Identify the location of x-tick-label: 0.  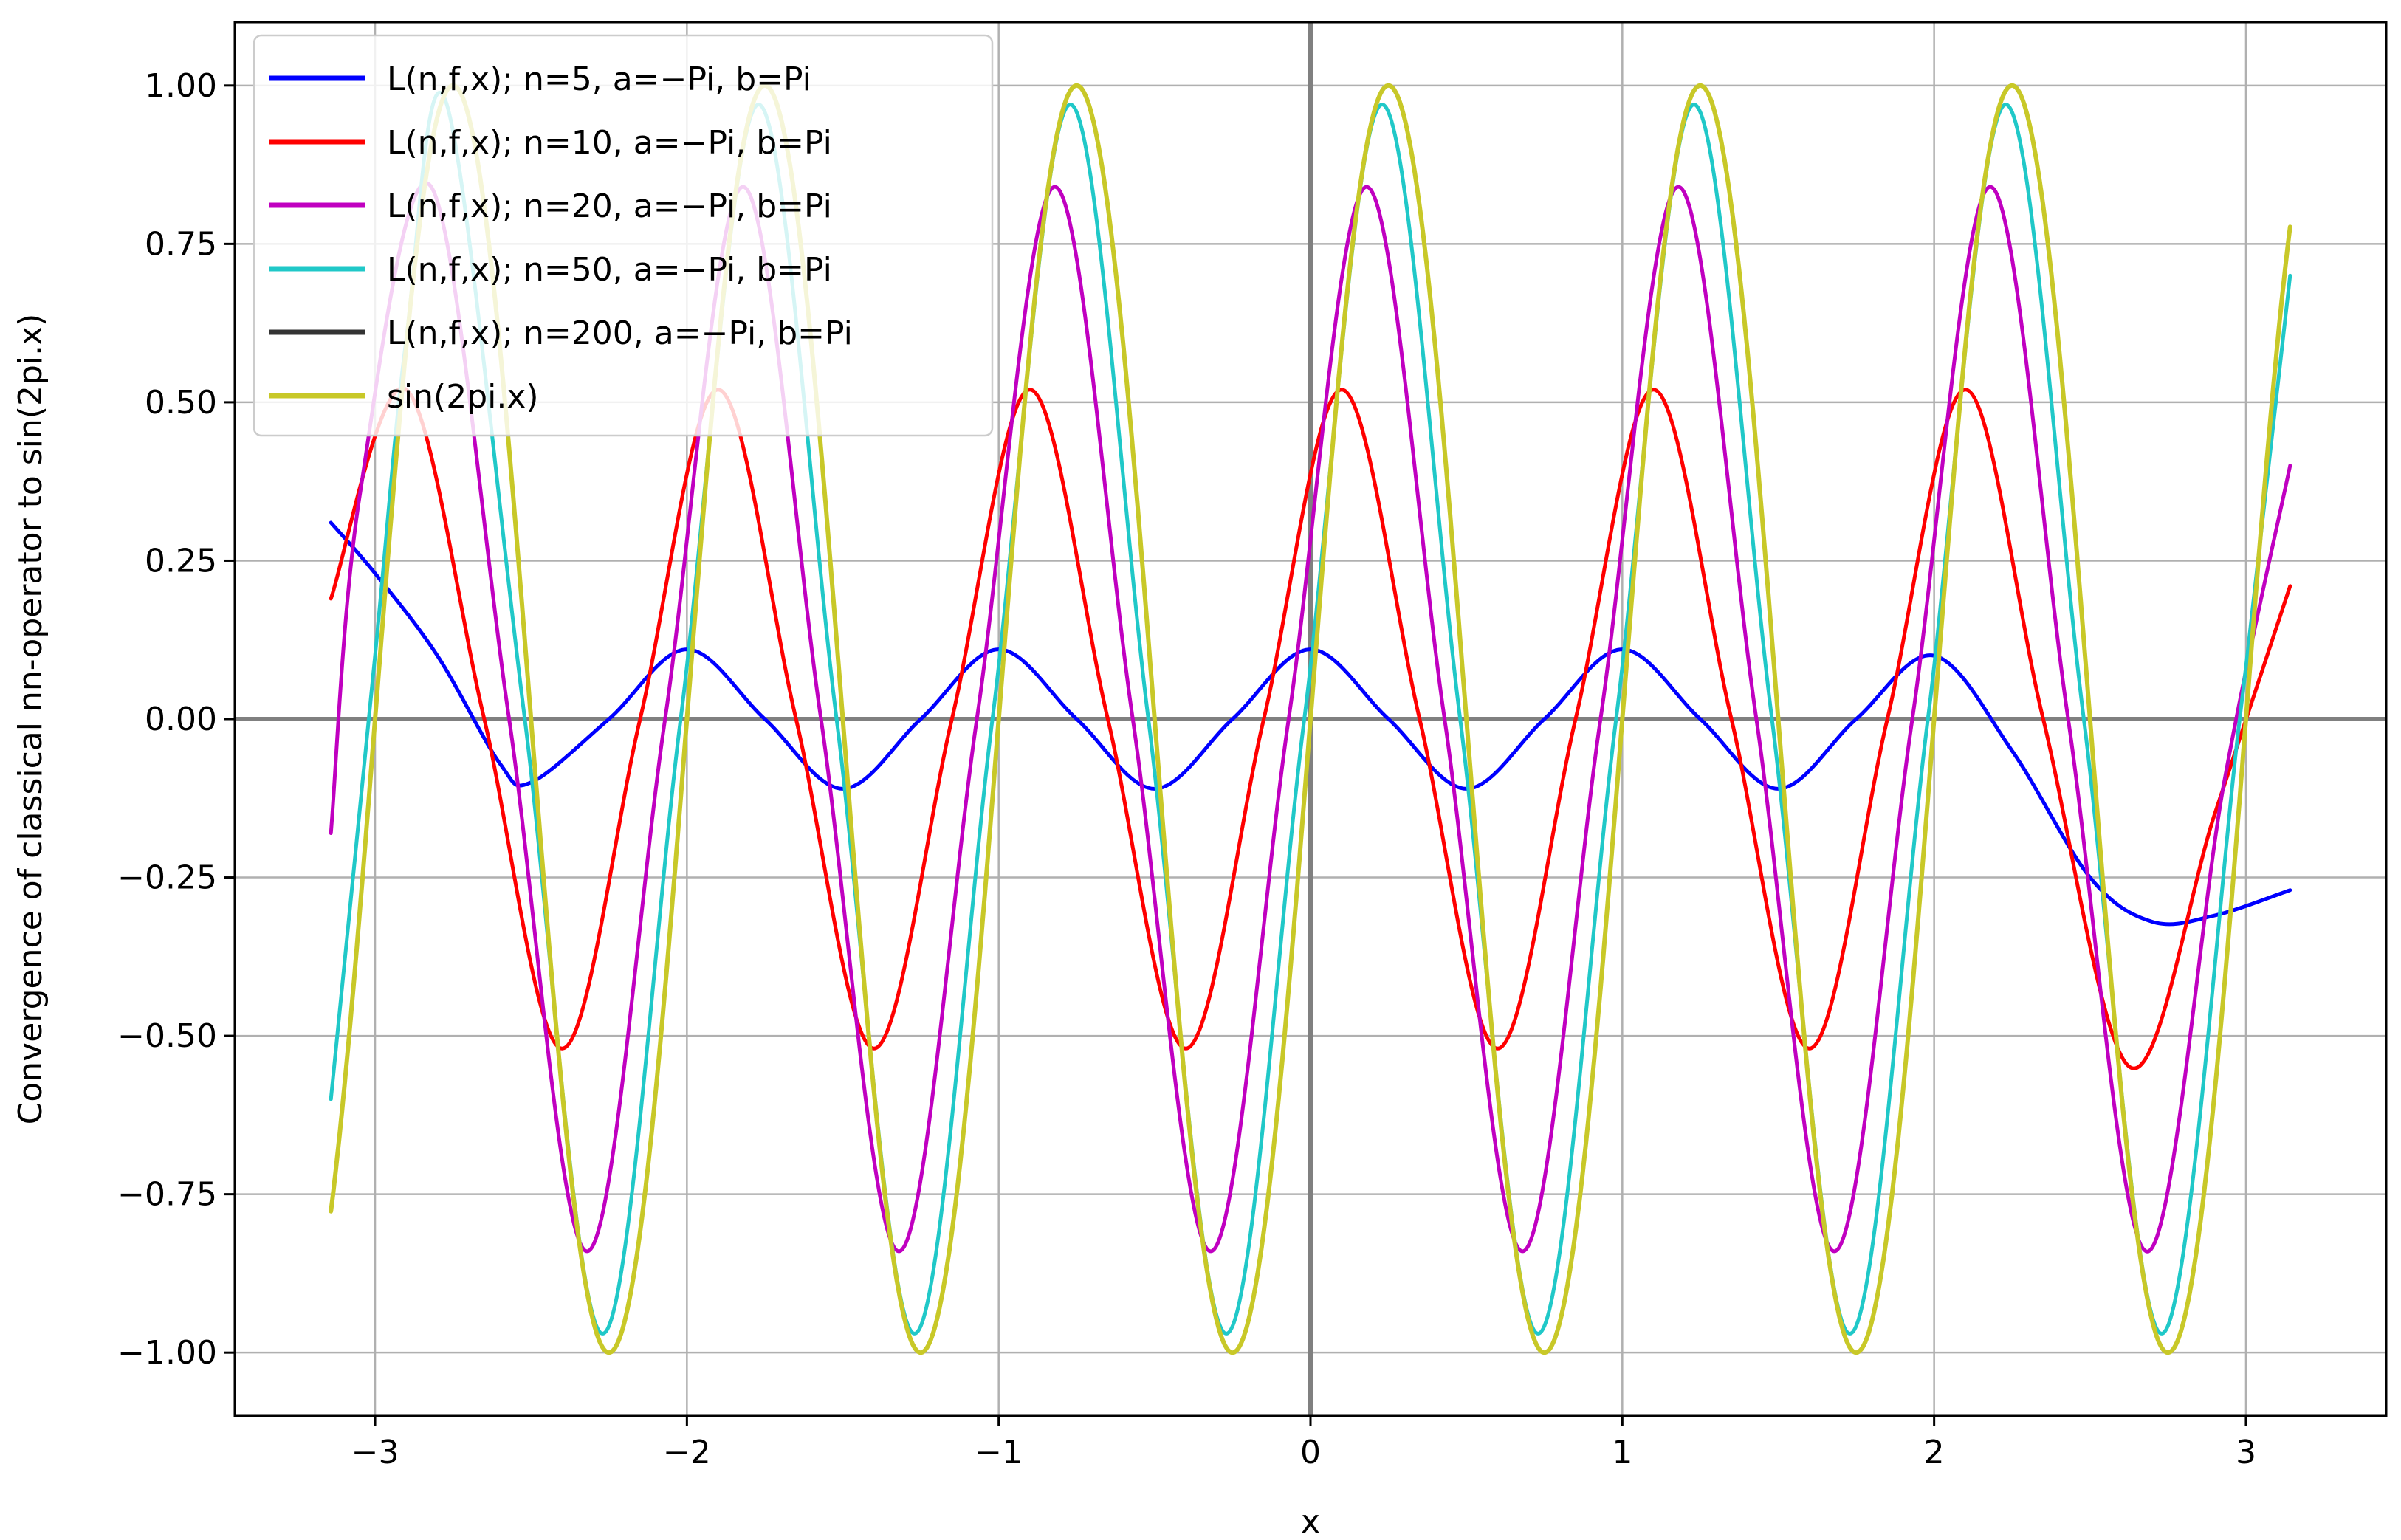
(1310, 1452).